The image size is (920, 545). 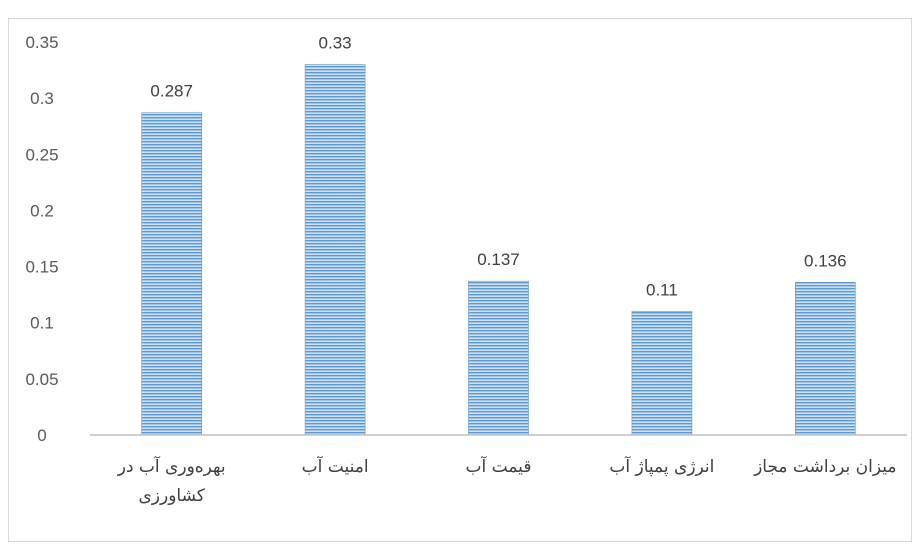 What do you see at coordinates (661, 466) in the screenshot?
I see `x-tick-label: انرژی پمپاژ آب` at bounding box center [661, 466].